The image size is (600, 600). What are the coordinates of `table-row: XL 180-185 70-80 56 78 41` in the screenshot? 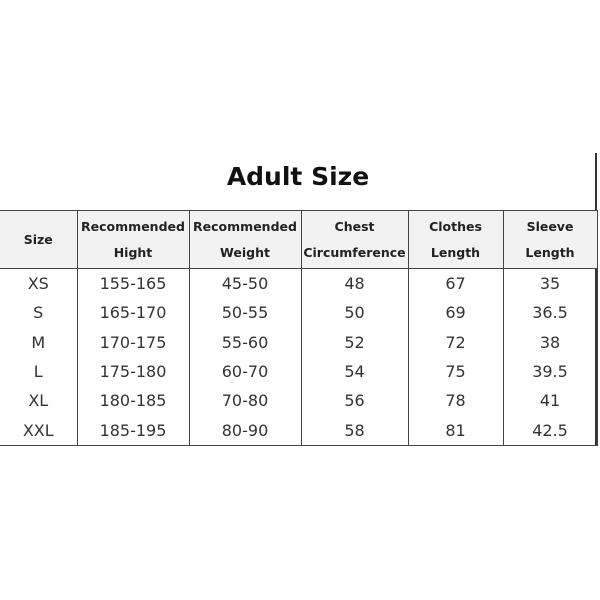 It's located at (299, 401).